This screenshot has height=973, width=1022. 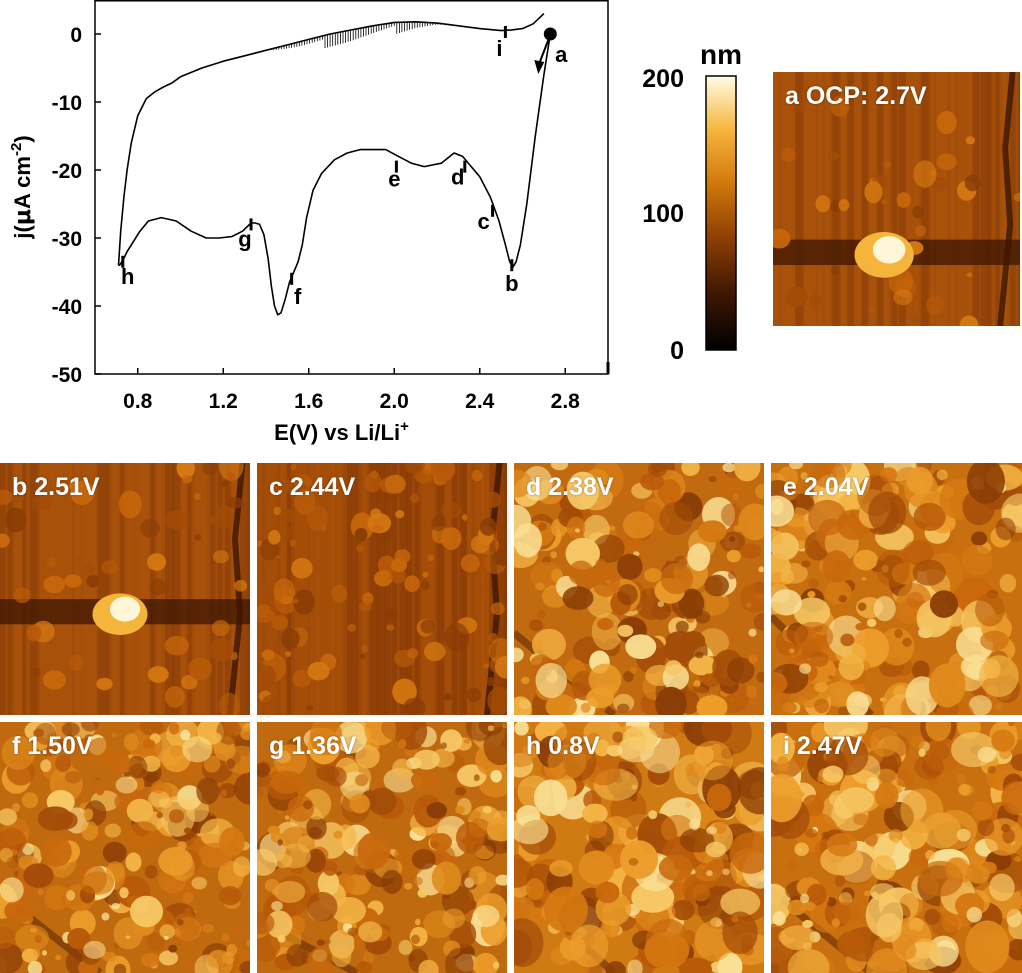 What do you see at coordinates (138, 401) in the screenshot?
I see `x-tick-label: 0.8` at bounding box center [138, 401].